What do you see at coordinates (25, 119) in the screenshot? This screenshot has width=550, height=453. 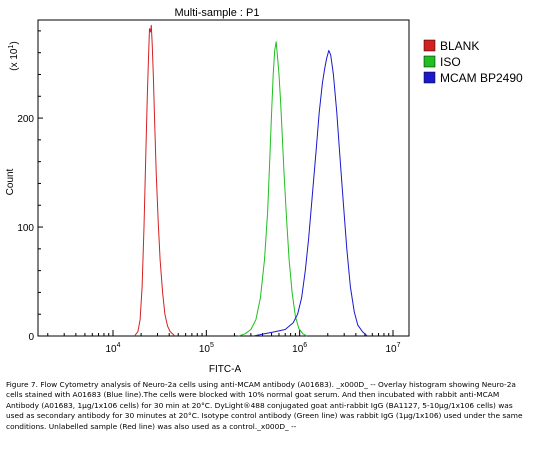 I see `y-tick-label: 200` at bounding box center [25, 119].